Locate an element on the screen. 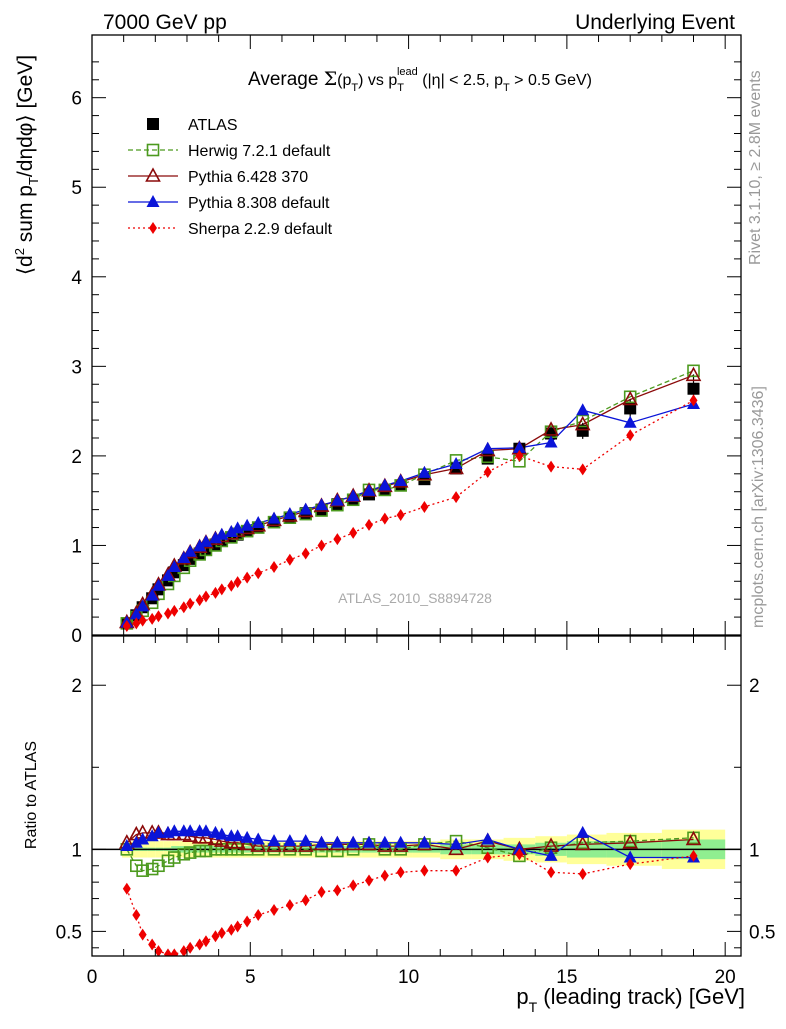  rivet-label: Rivet 3.1.10, ≥ 2.8M events is located at coordinates (755, 167).